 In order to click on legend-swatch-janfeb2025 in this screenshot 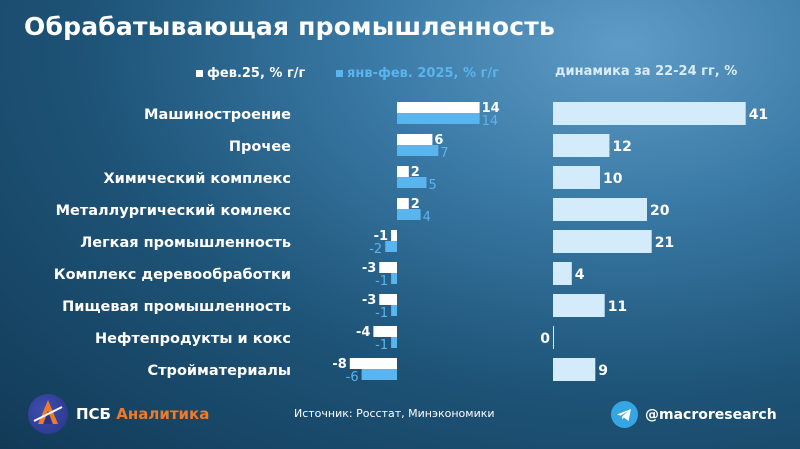, I will do `click(339, 73)`.